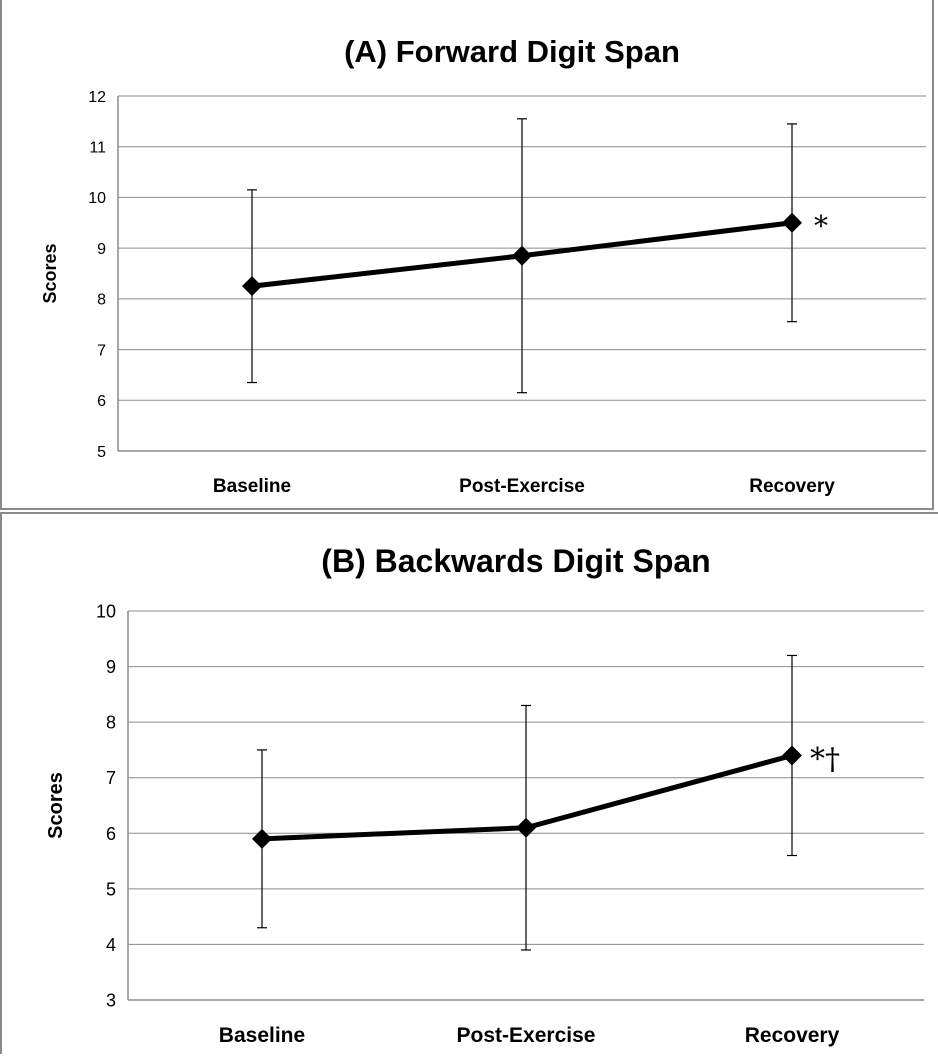  Describe the element at coordinates (825, 759) in the screenshot. I see `significance-annotation: *†` at that location.